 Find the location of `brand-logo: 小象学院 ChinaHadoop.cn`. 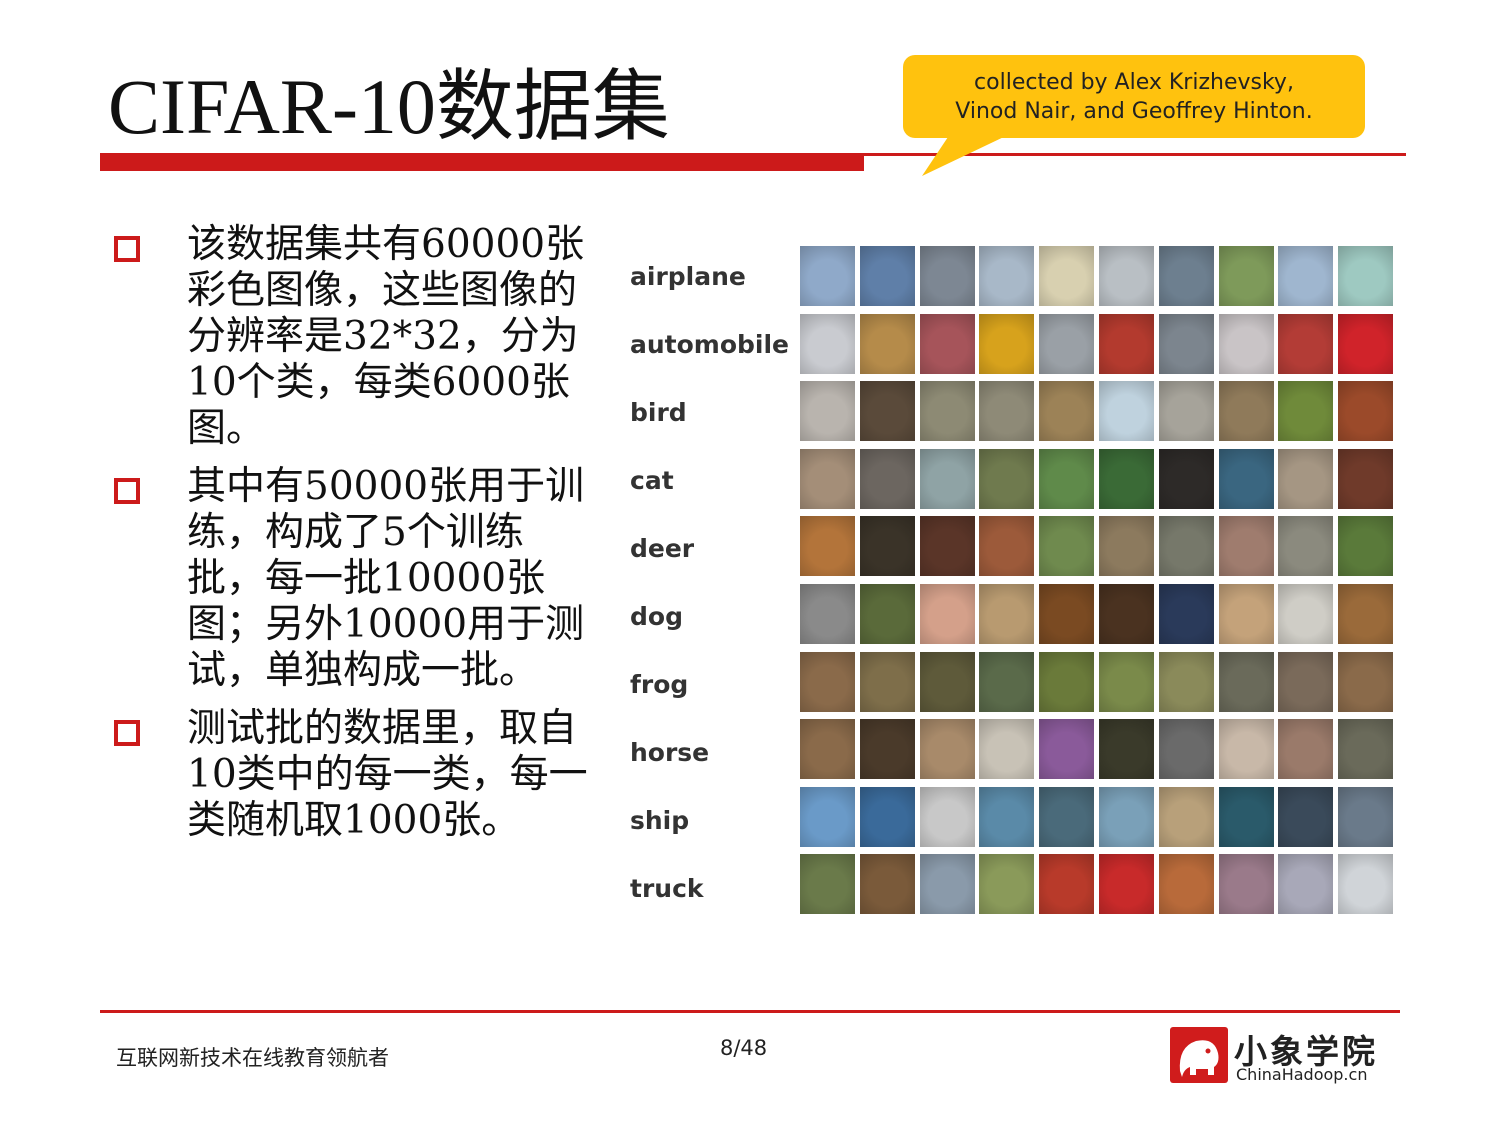

brand-logo: 小象学院 ChinaHadoop.cn is located at coordinates (1282, 1056).